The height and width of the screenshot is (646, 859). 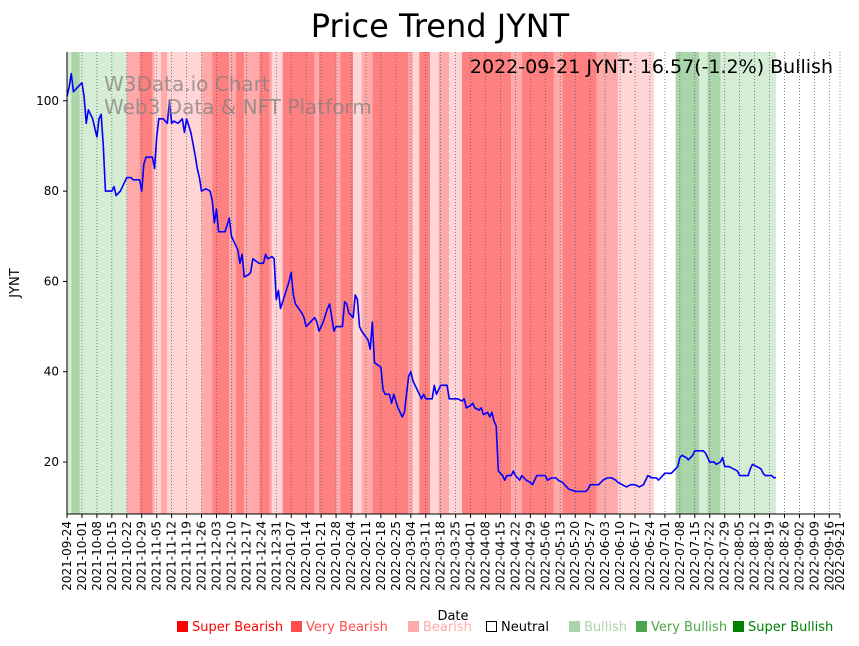 What do you see at coordinates (336, 556) in the screenshot?
I see `x-tick-label: 2022-01-28` at bounding box center [336, 556].